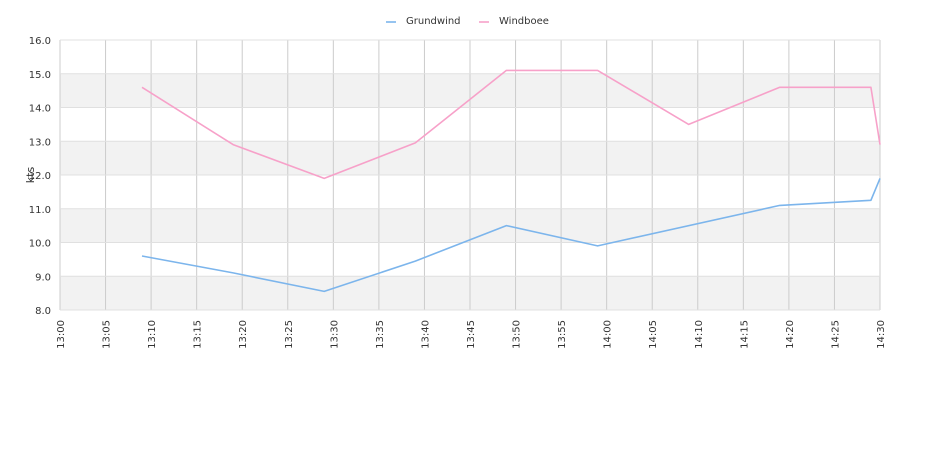 This screenshot has width=940, height=454. I want to click on x-tick-label: 14:15, so click(744, 334).